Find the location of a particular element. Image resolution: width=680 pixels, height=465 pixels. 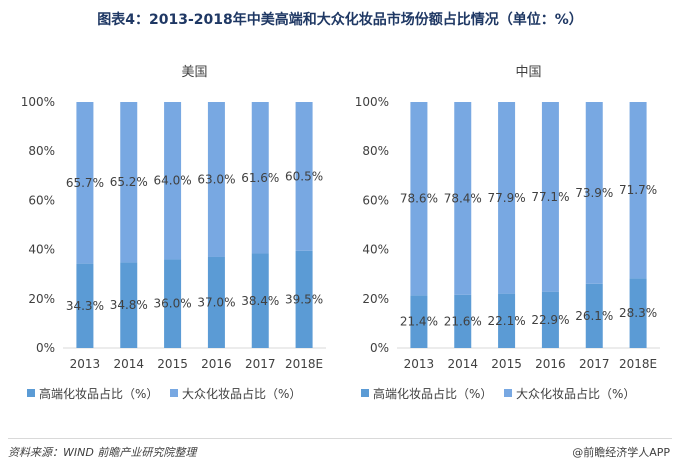

data-label: 22.1% is located at coordinates (507, 321).